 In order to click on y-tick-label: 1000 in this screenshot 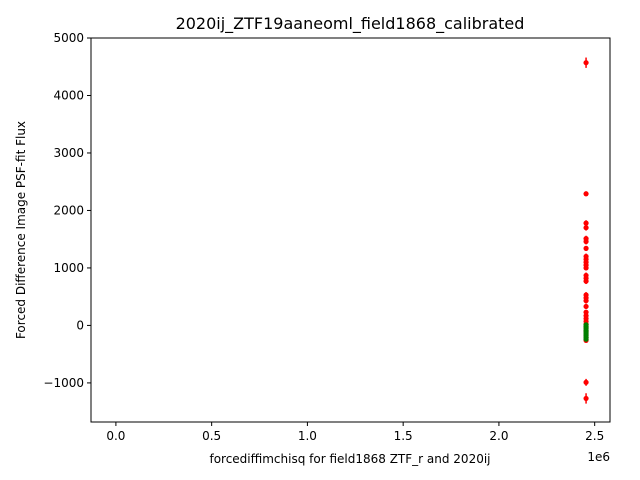, I will do `click(68, 268)`.